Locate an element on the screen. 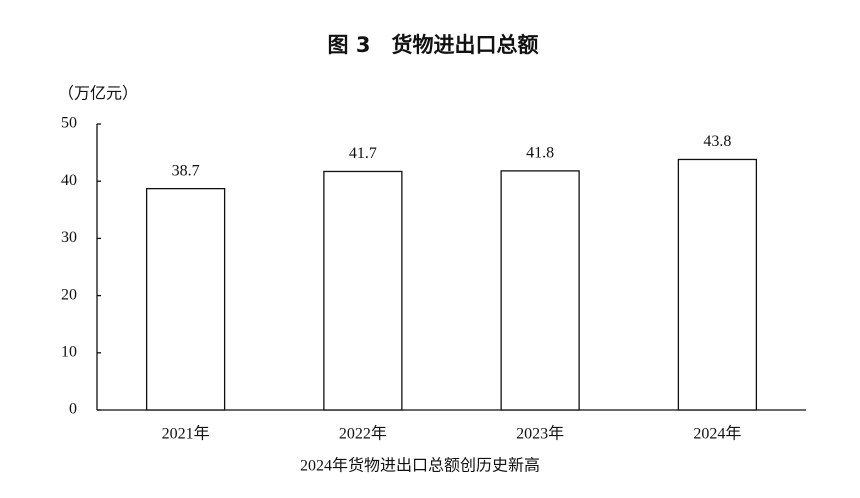 This screenshot has width=860, height=498. y-tick-label: 50 is located at coordinates (69, 123).